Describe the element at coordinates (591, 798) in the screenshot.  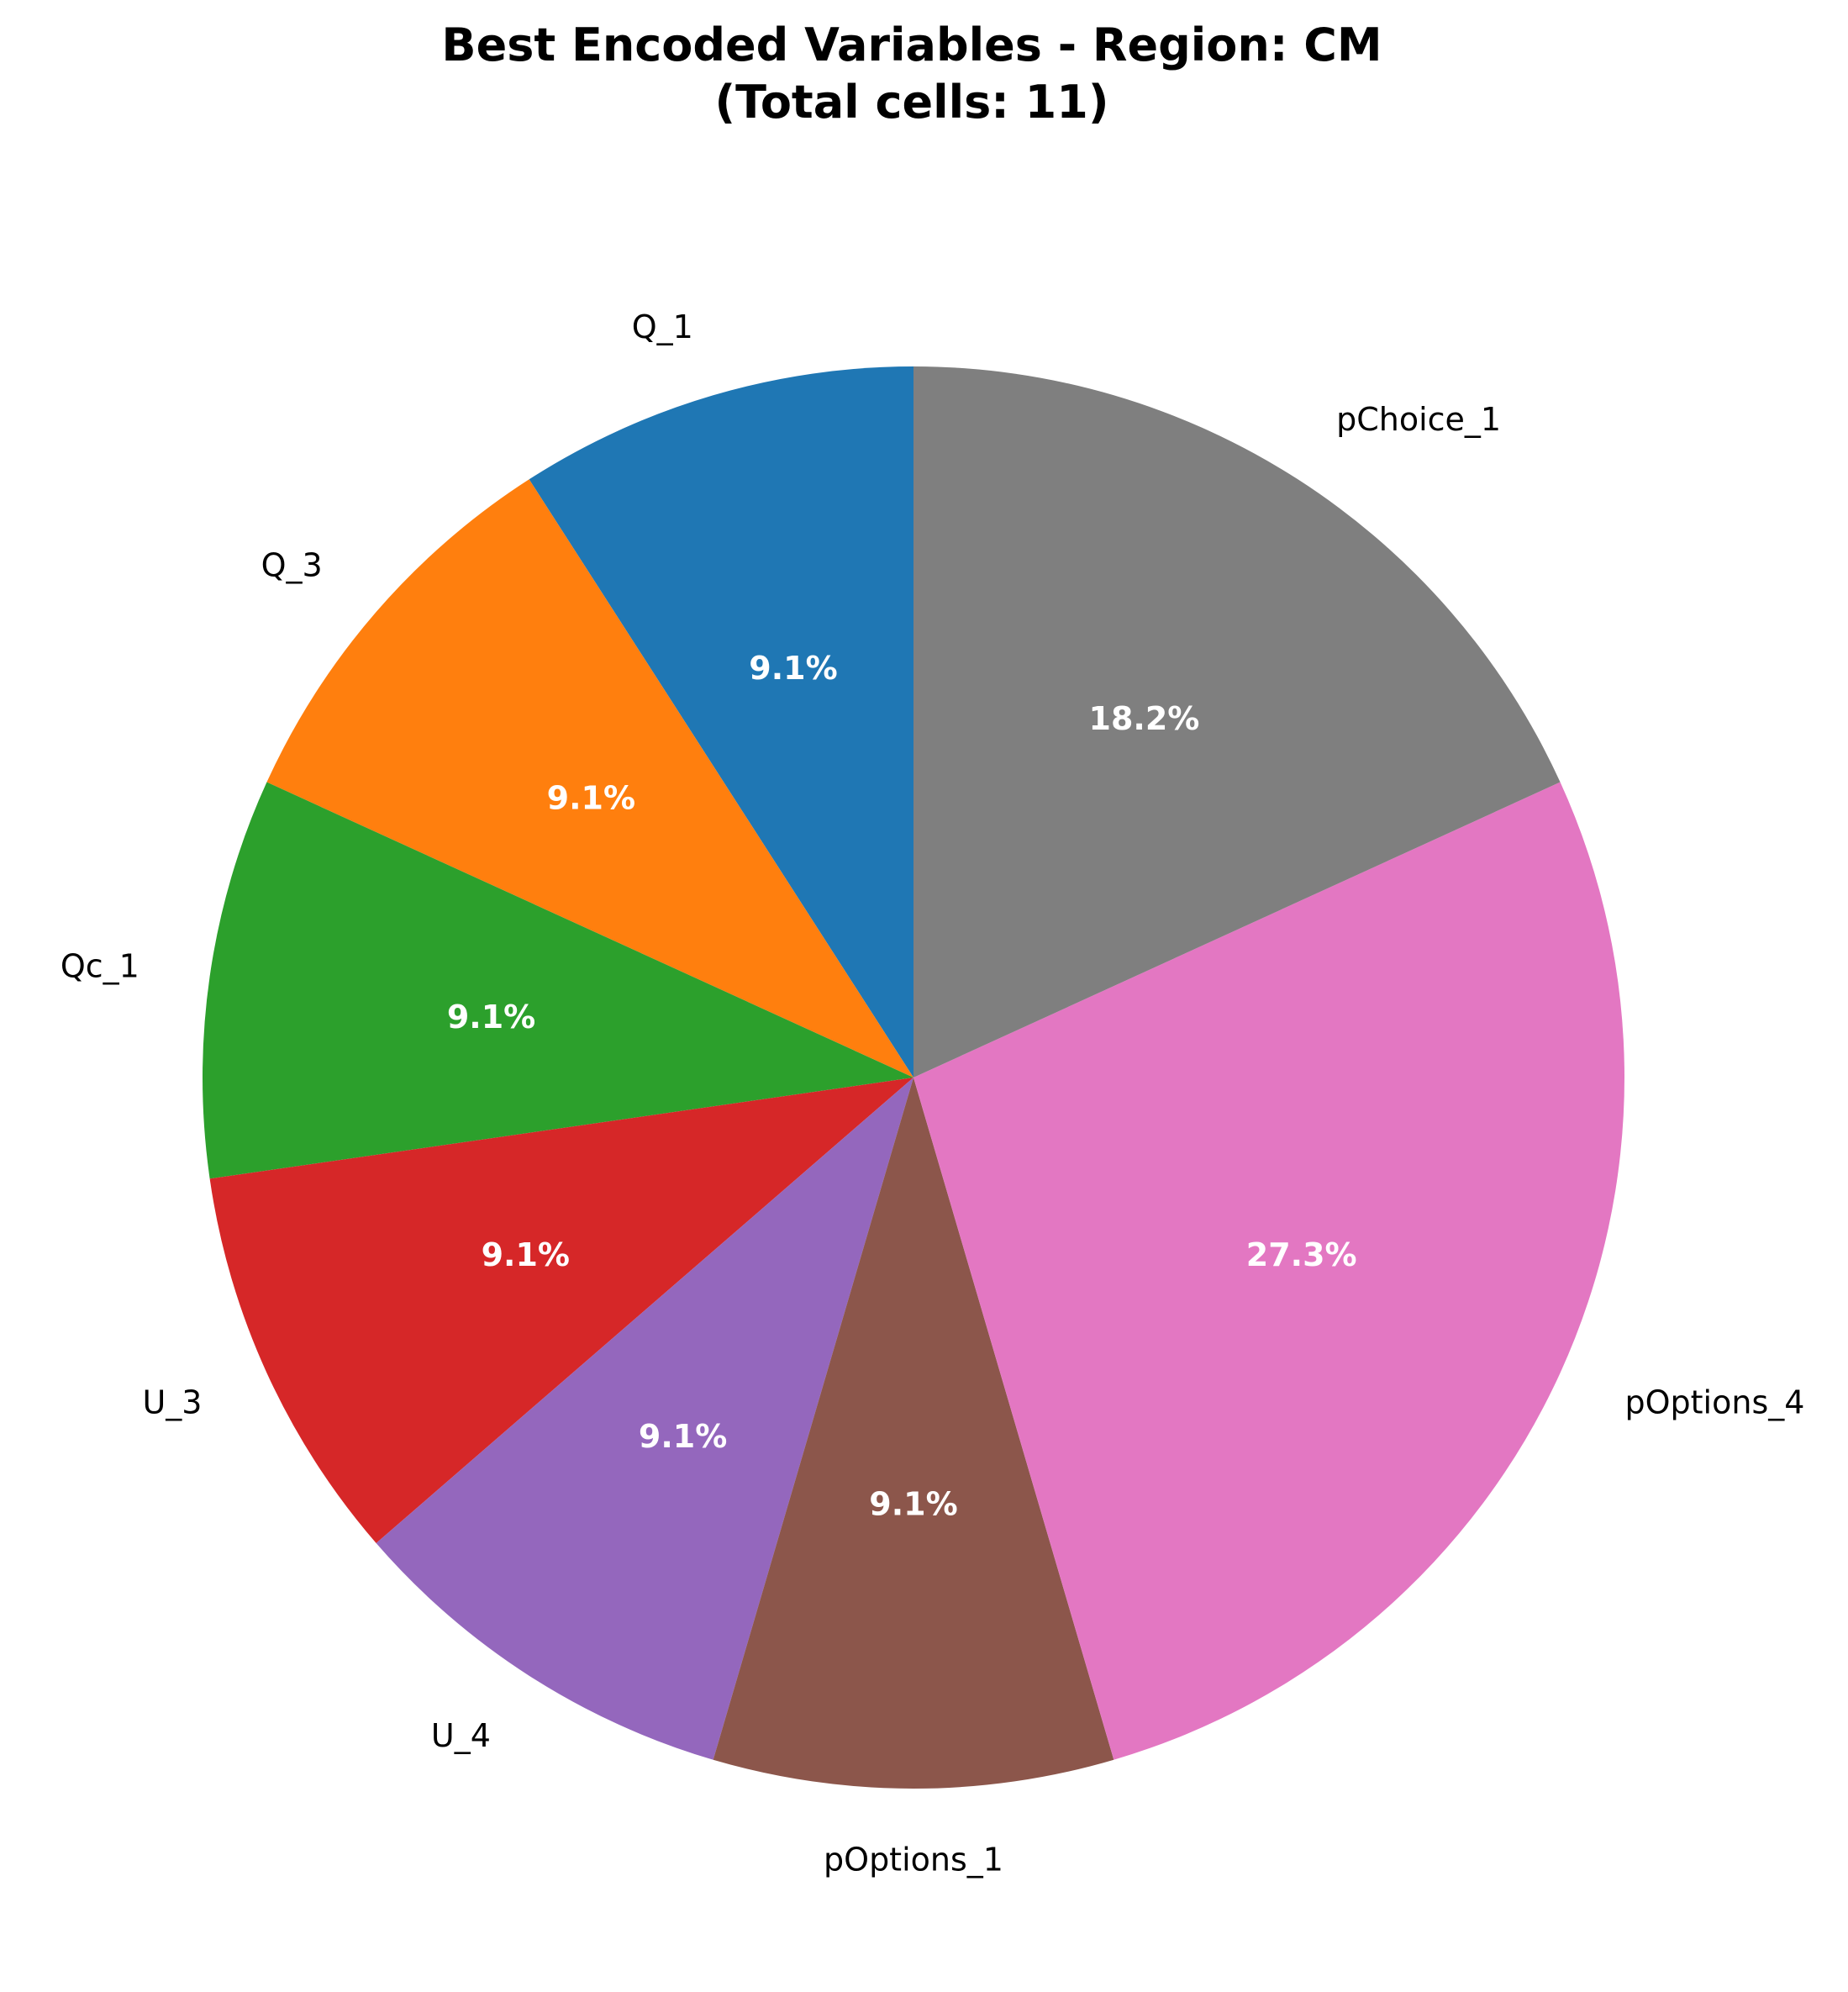
I see `slice-percent-q-3: 9.1%` at that location.